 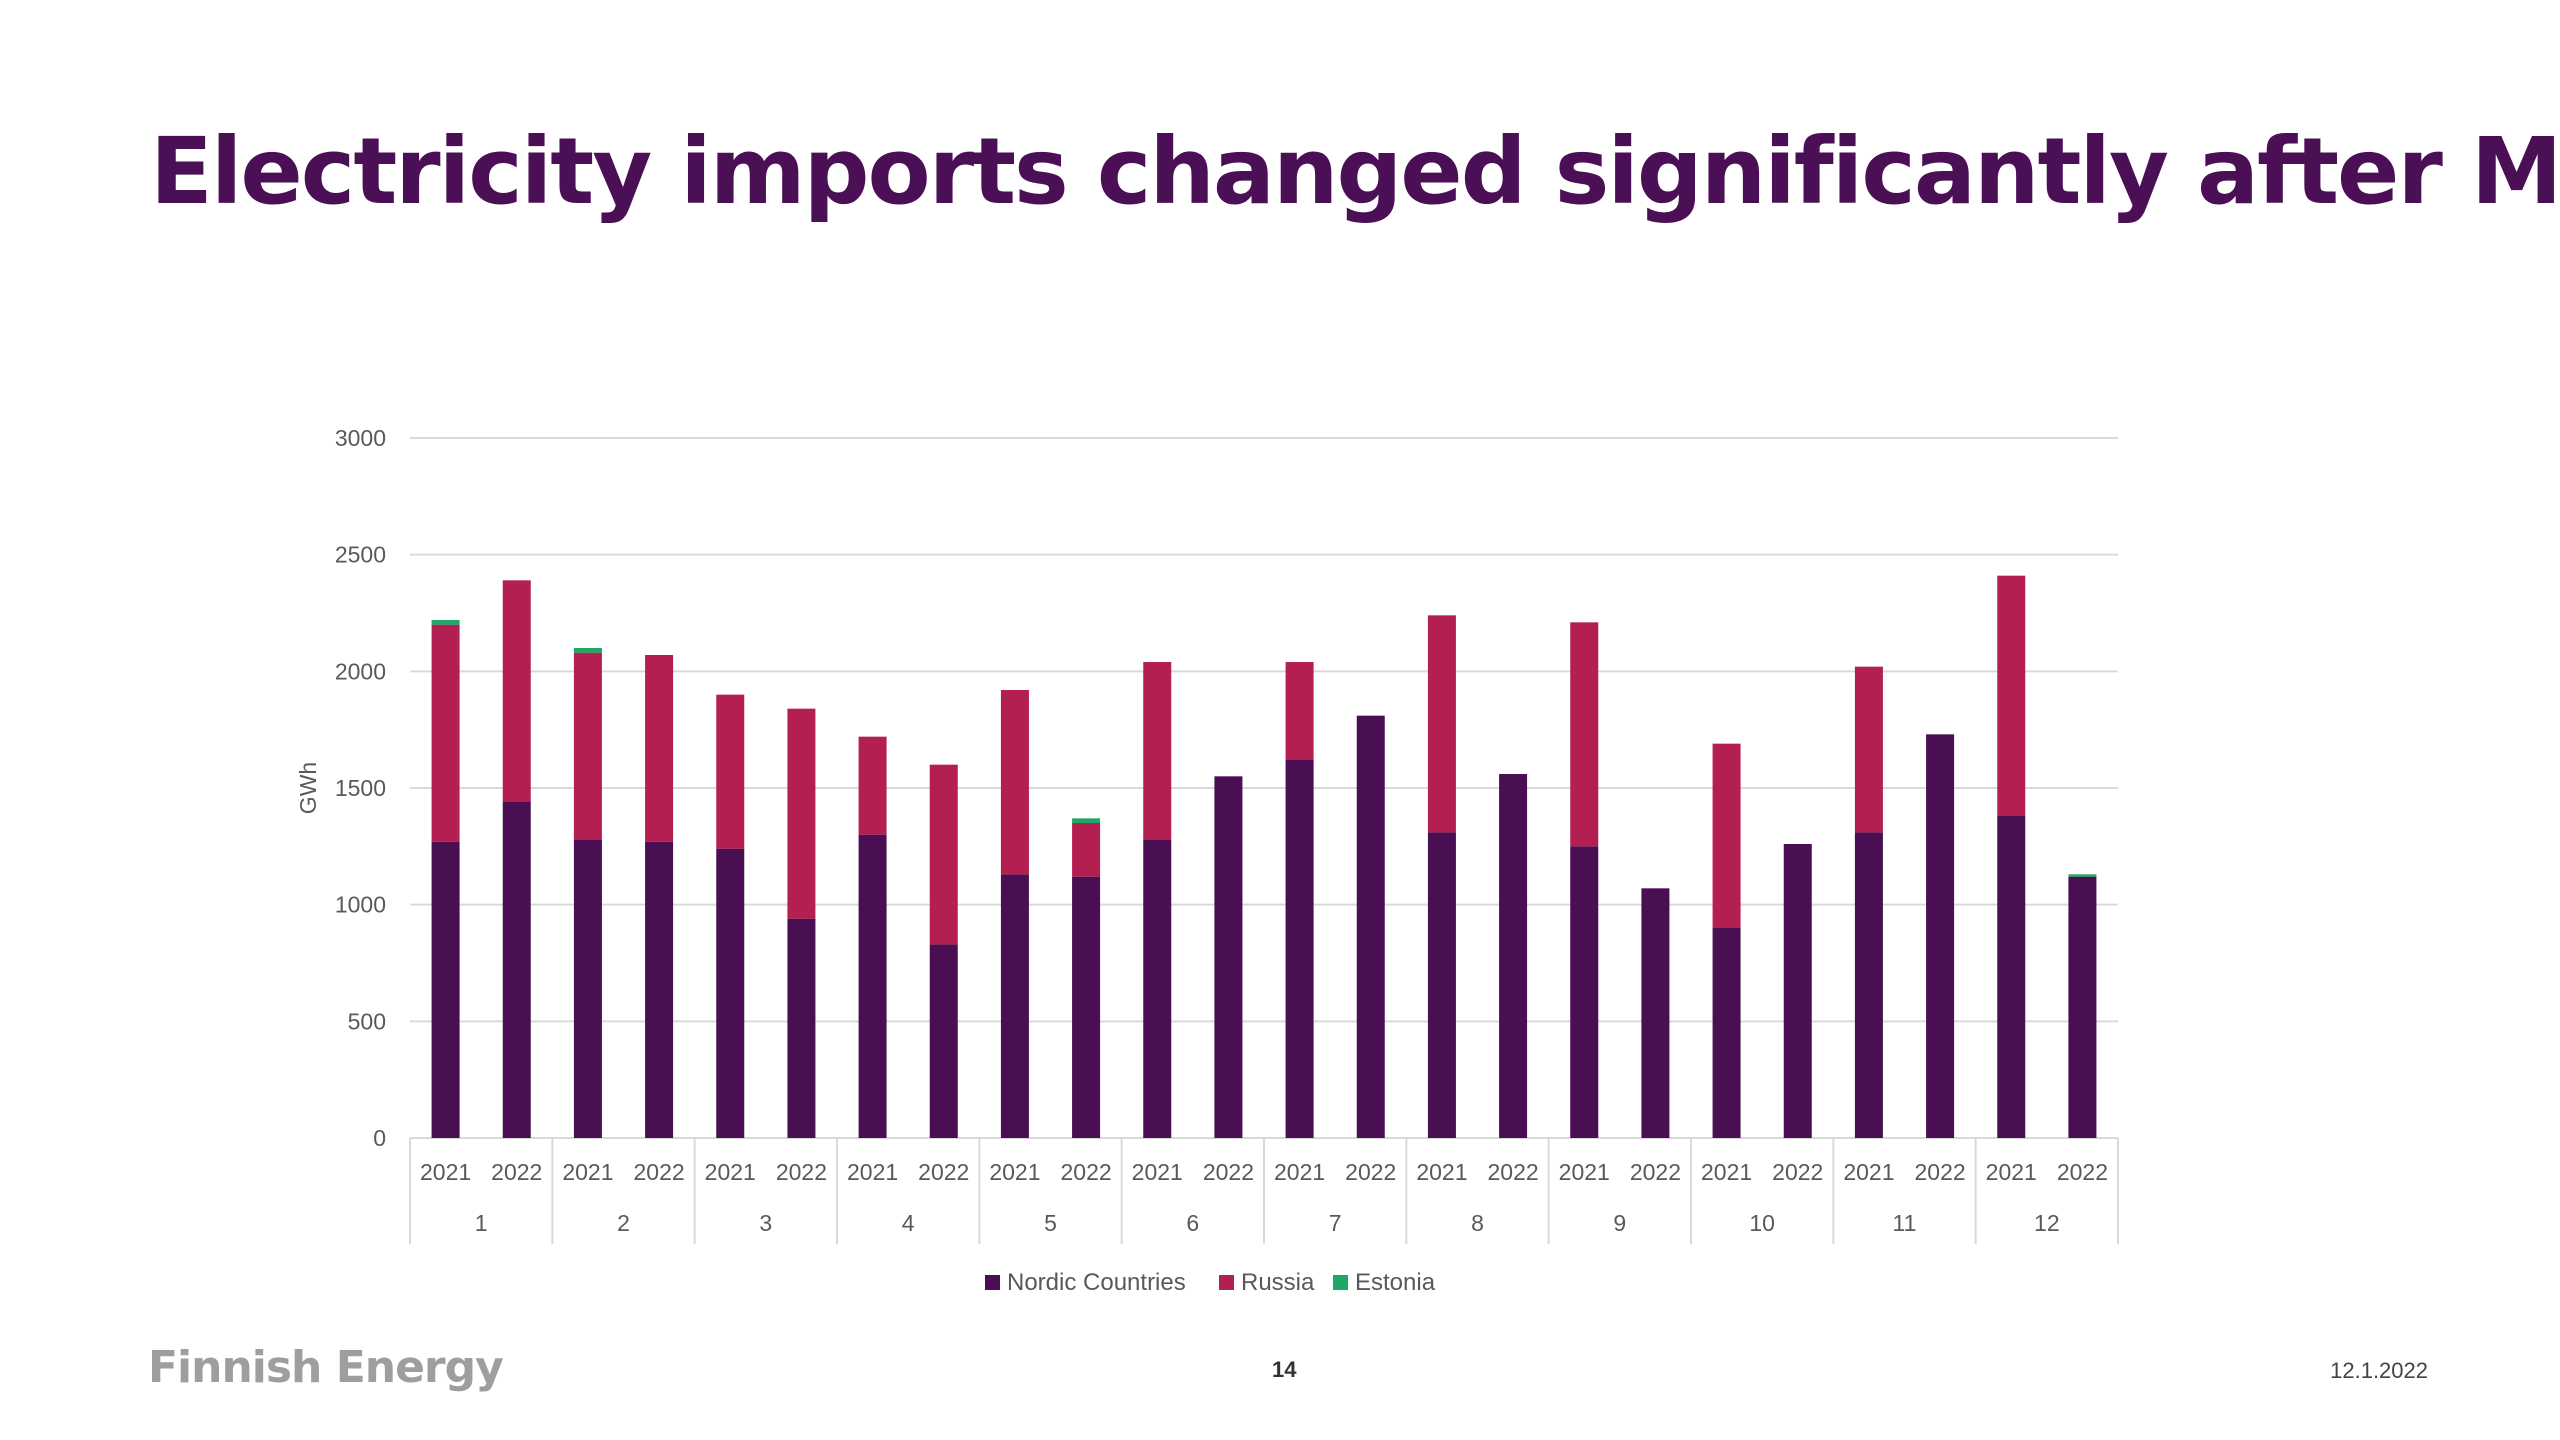 I want to click on slide-date: 12.1.2022, so click(x=2379, y=1370).